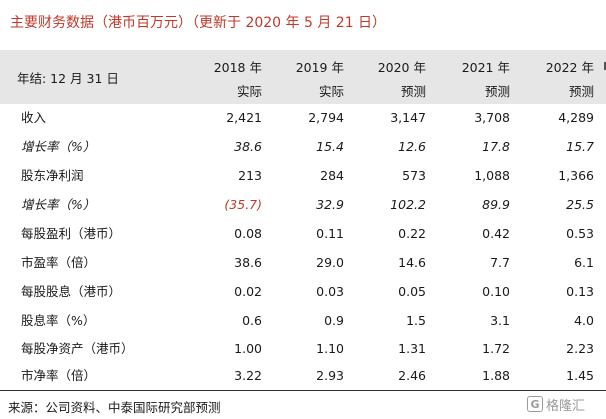 This screenshot has height=419, width=606. I want to click on row-label-pb-ratio: 市净率（倍）, so click(59, 375).